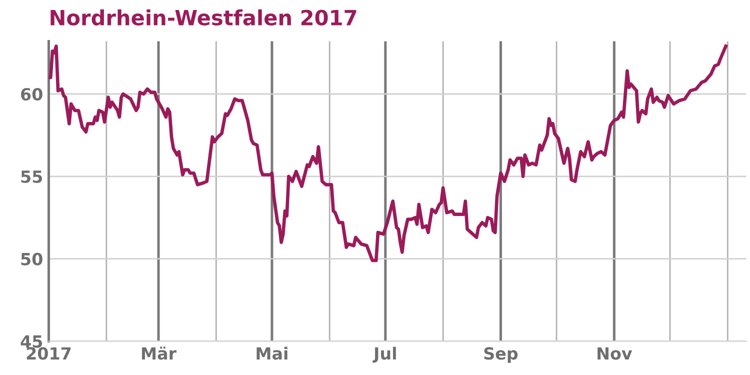  What do you see at coordinates (384, 354) in the screenshot?
I see `x-tick-label: Jul` at bounding box center [384, 354].